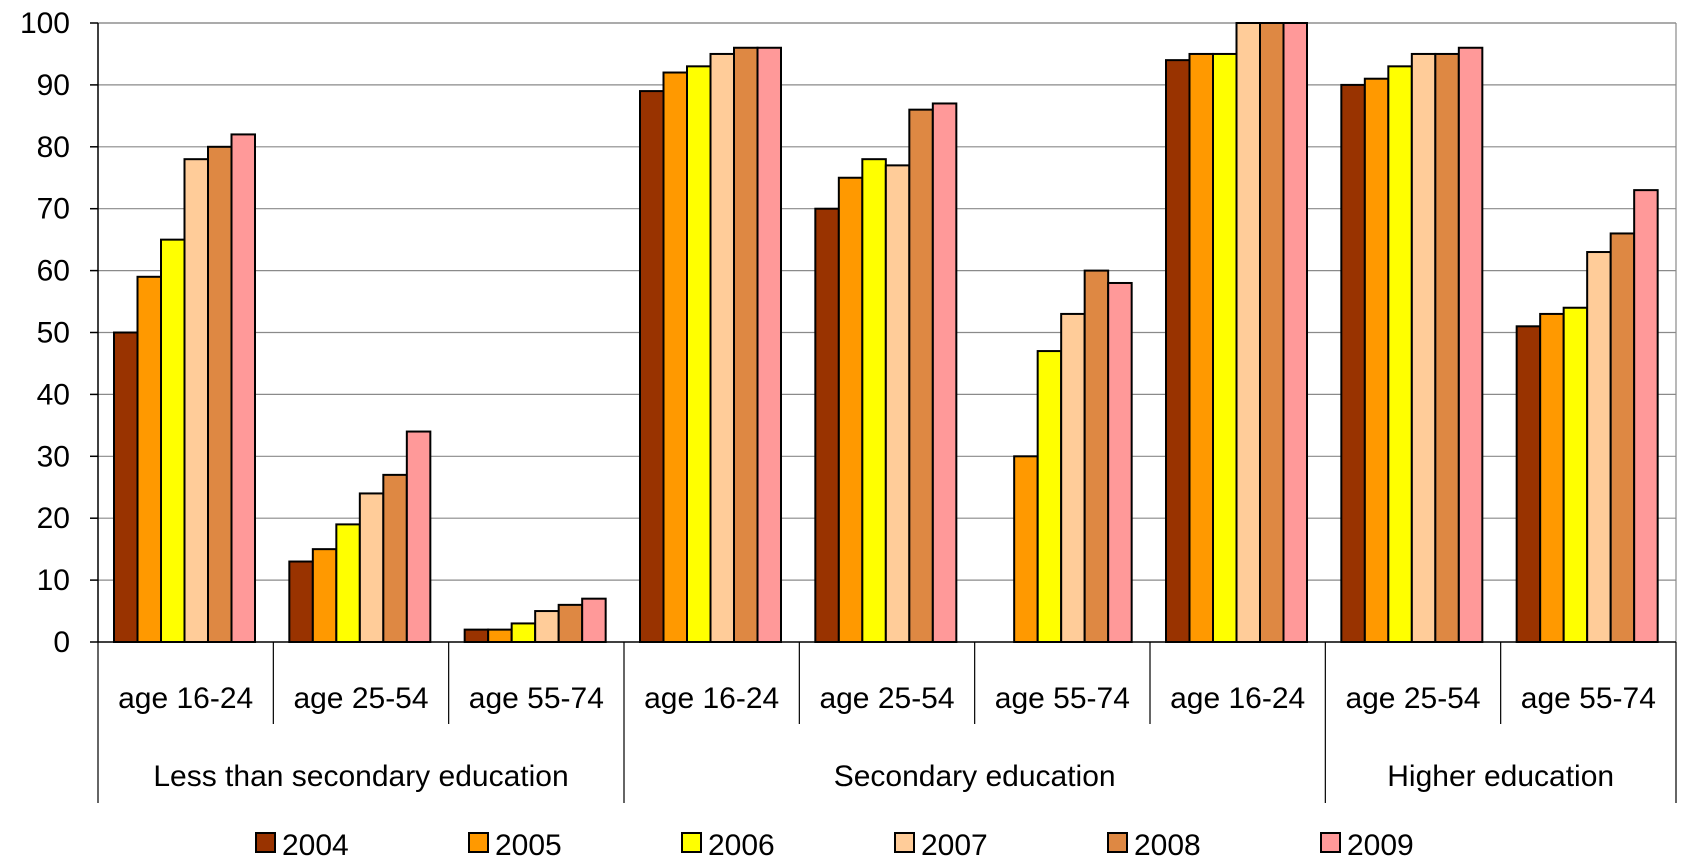 The width and height of the screenshot is (1682, 868). Describe the element at coordinates (904, 842) in the screenshot. I see `legend-swatch-2007` at that location.